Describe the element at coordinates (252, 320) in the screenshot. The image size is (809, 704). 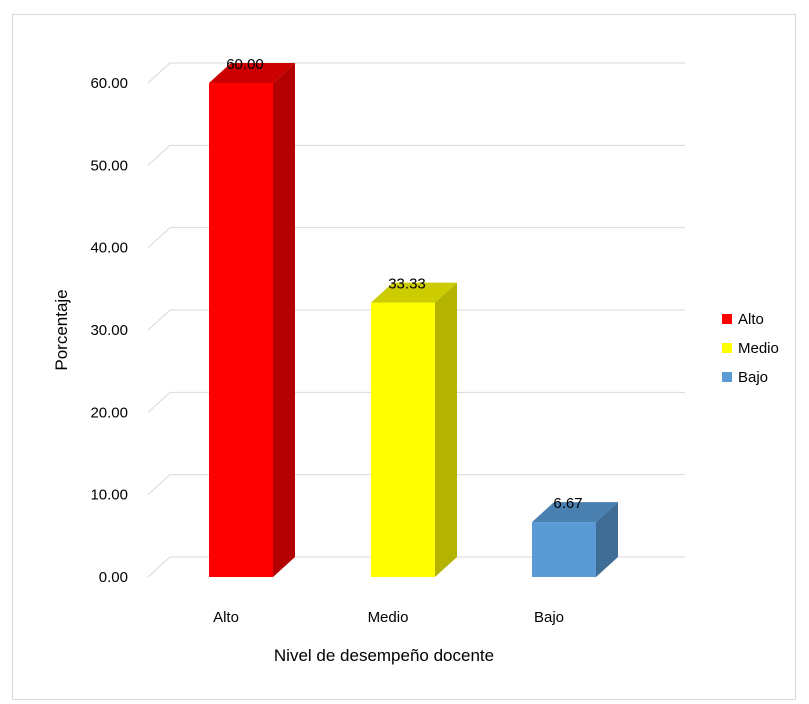
I see `bar-alto` at that location.